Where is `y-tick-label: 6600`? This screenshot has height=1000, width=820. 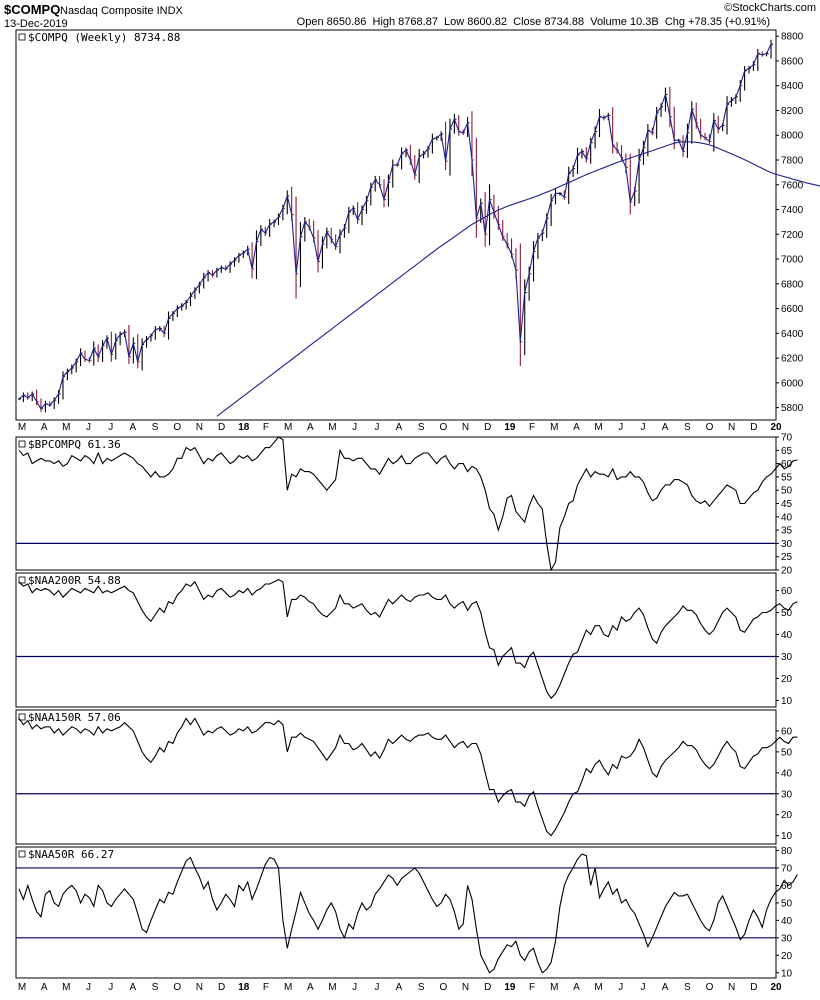
y-tick-label: 6600 is located at coordinates (792, 309).